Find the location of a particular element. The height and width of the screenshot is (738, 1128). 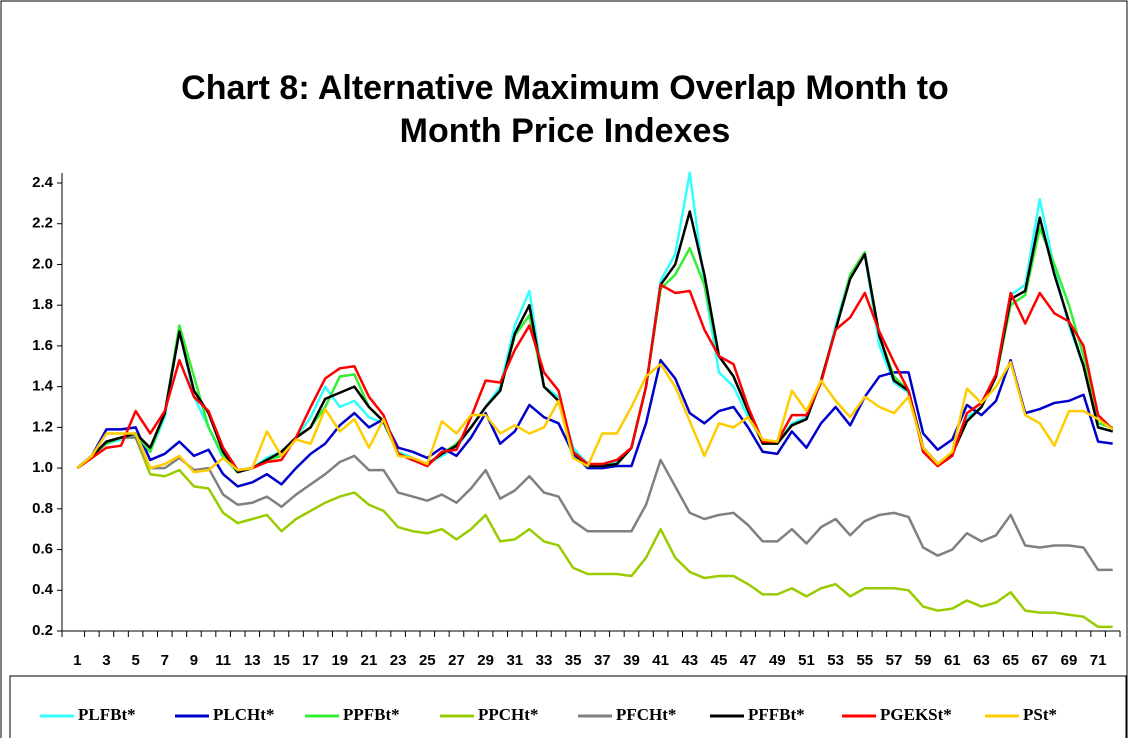

y-tick-label: 1.4 is located at coordinates (43, 386).